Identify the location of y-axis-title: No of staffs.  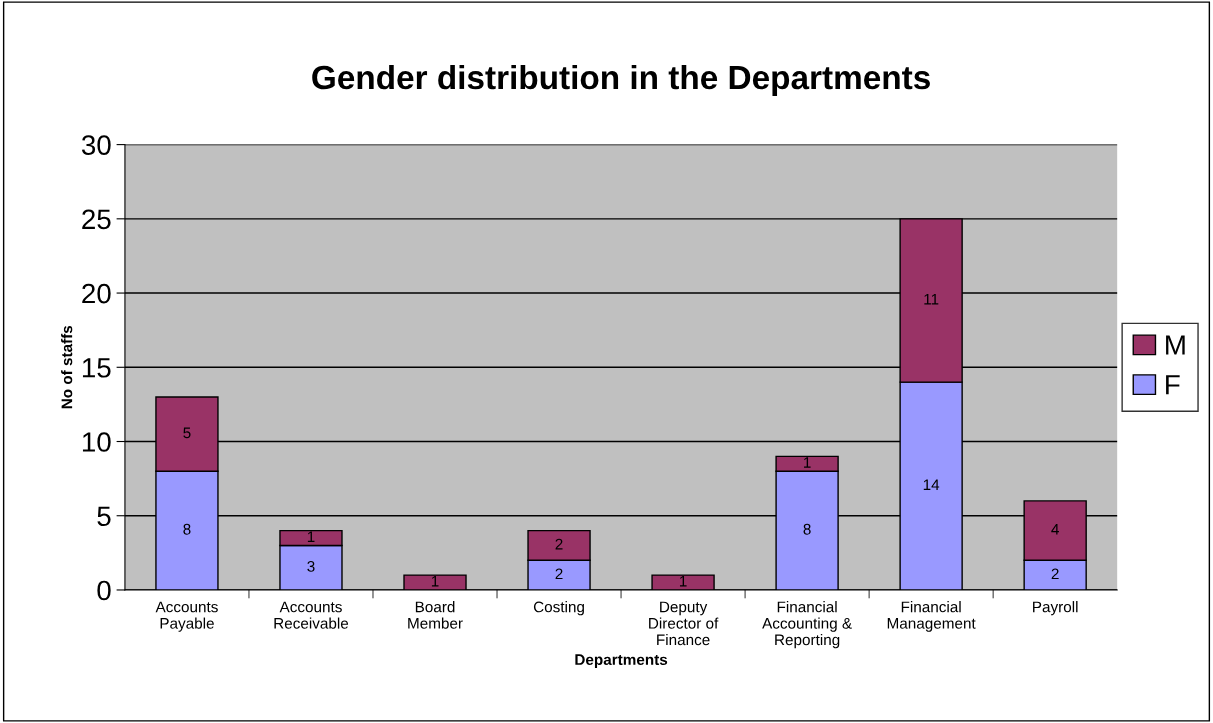
(67, 367).